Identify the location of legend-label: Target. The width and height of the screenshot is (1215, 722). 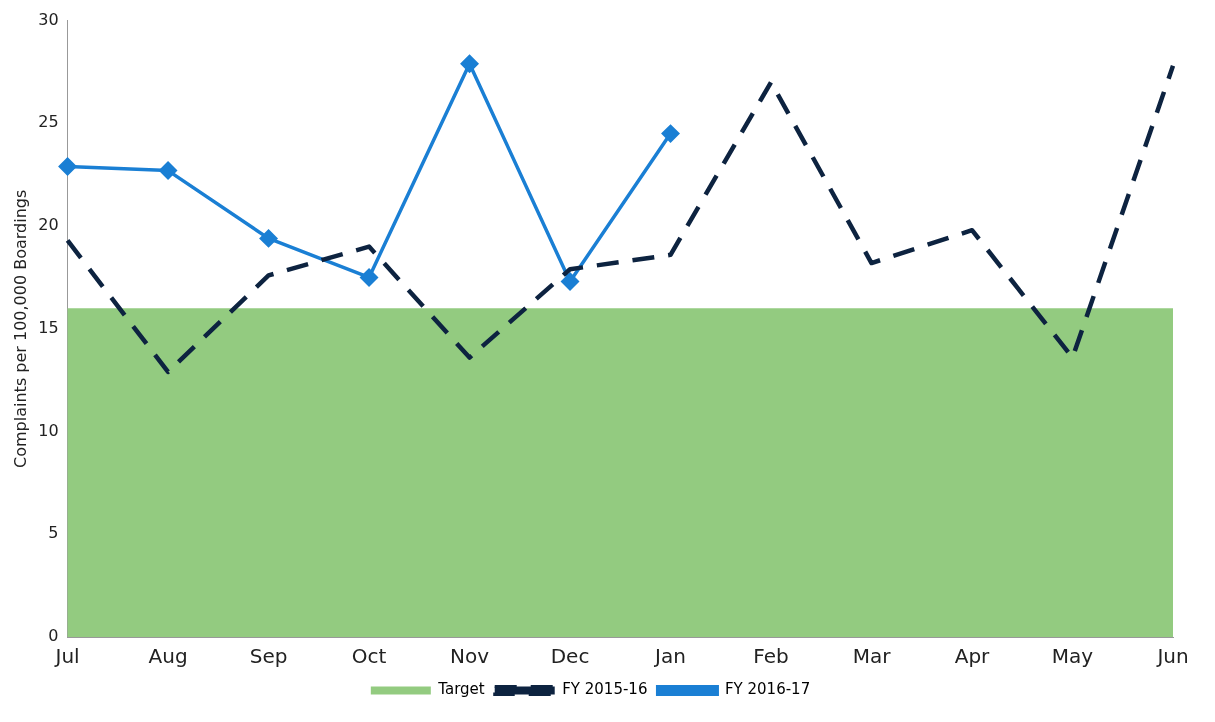
(461, 689).